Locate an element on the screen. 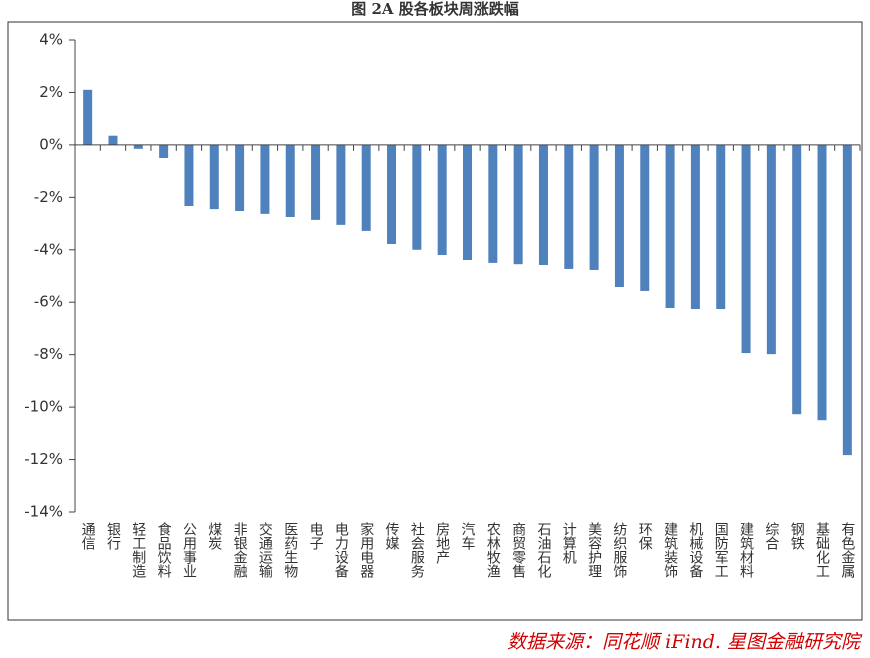 The width and height of the screenshot is (870, 658). x-tick-label: 综合 is located at coordinates (771, 536).